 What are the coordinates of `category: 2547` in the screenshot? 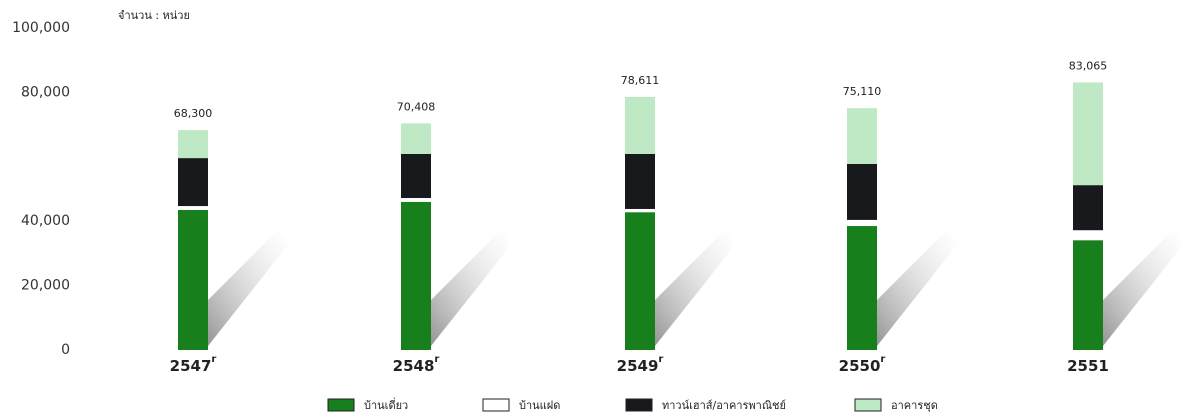 It's located at (191, 366).